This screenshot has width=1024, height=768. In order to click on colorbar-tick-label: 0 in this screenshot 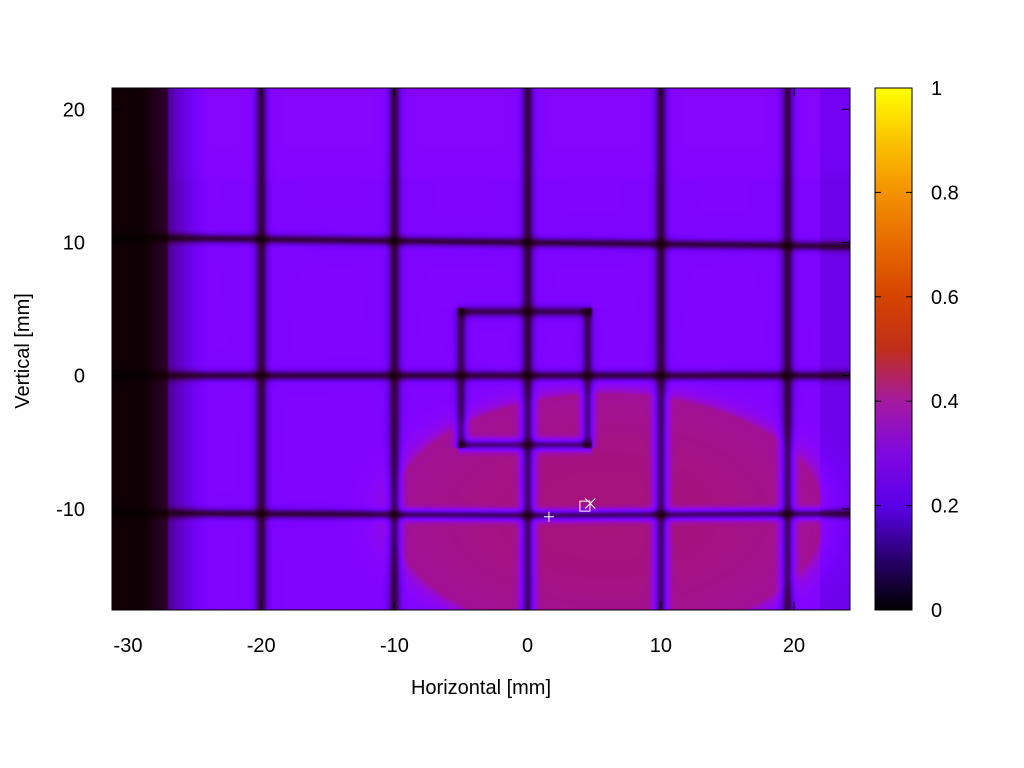, I will do `click(936, 611)`.